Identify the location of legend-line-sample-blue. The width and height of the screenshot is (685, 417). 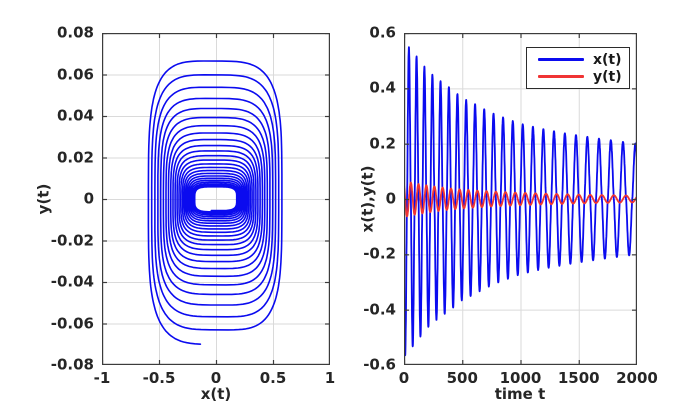
(561, 59).